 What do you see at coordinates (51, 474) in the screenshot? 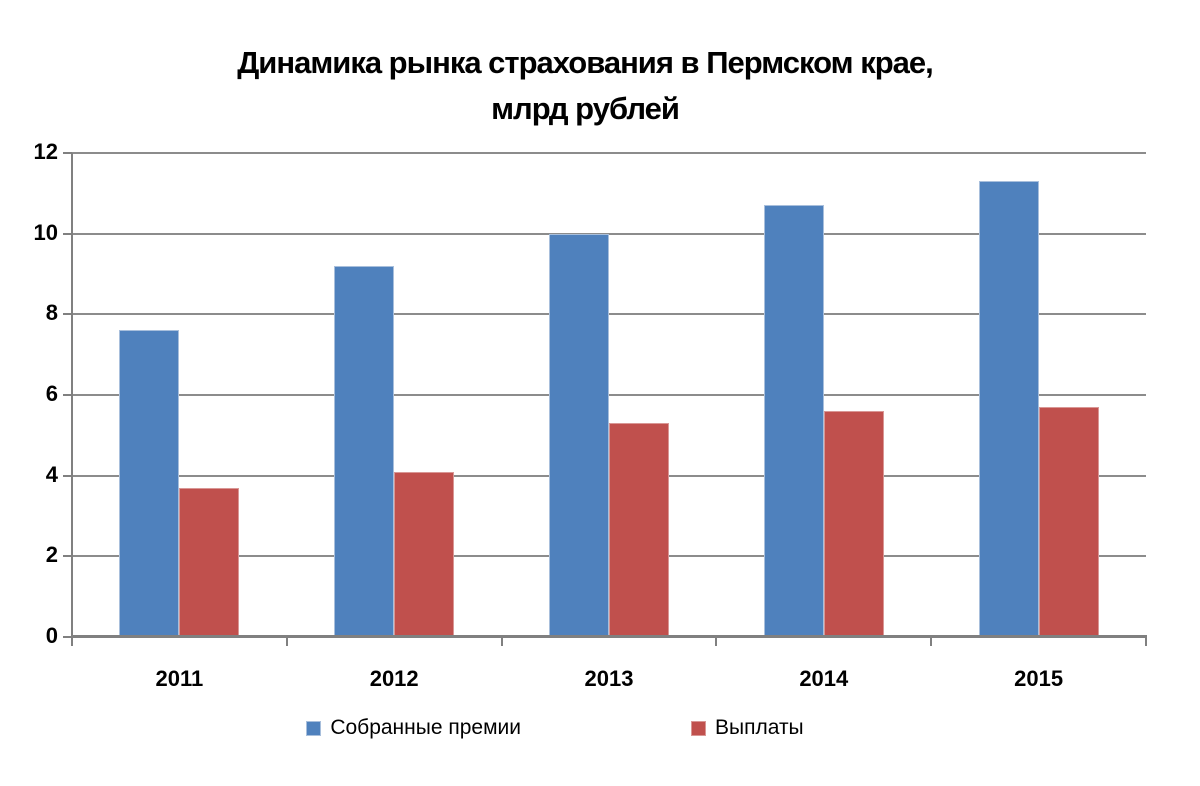
I see `y-tick-label-4: 4` at bounding box center [51, 474].